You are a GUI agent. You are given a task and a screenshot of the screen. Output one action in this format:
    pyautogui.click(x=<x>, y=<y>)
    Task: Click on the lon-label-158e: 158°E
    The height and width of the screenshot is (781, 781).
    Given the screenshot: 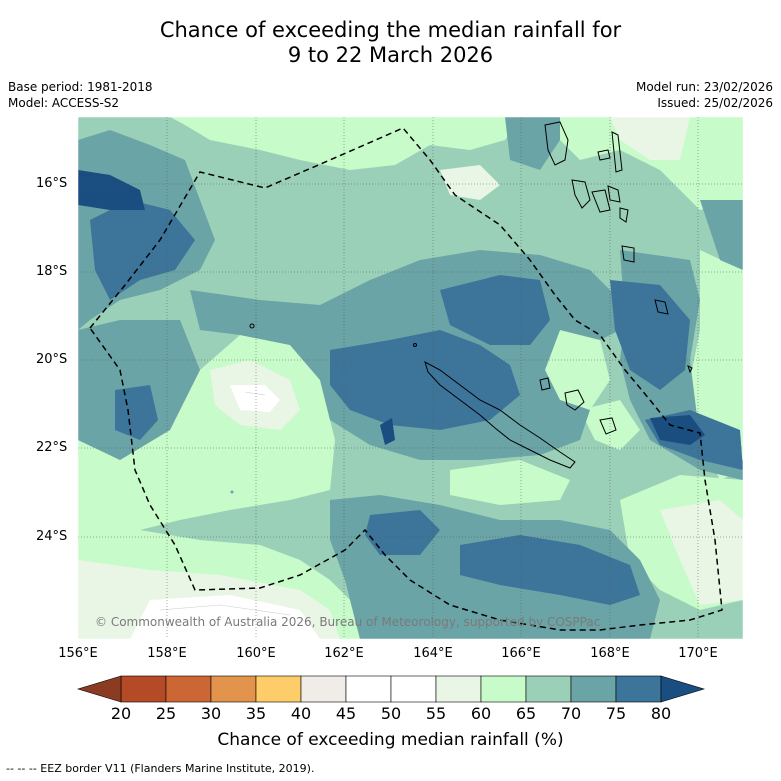 What is the action you would take?
    pyautogui.click(x=167, y=653)
    